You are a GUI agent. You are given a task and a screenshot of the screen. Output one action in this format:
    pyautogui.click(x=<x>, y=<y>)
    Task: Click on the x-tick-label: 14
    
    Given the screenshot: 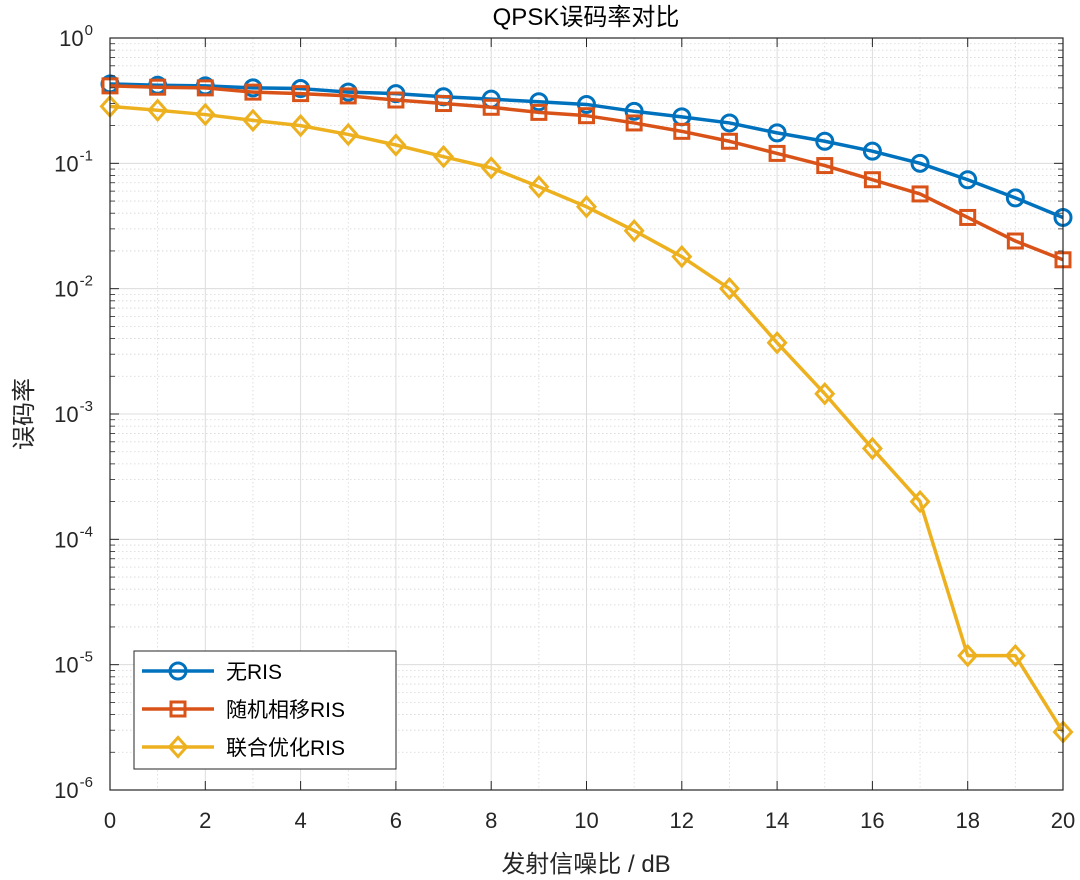 What is the action you would take?
    pyautogui.click(x=777, y=820)
    